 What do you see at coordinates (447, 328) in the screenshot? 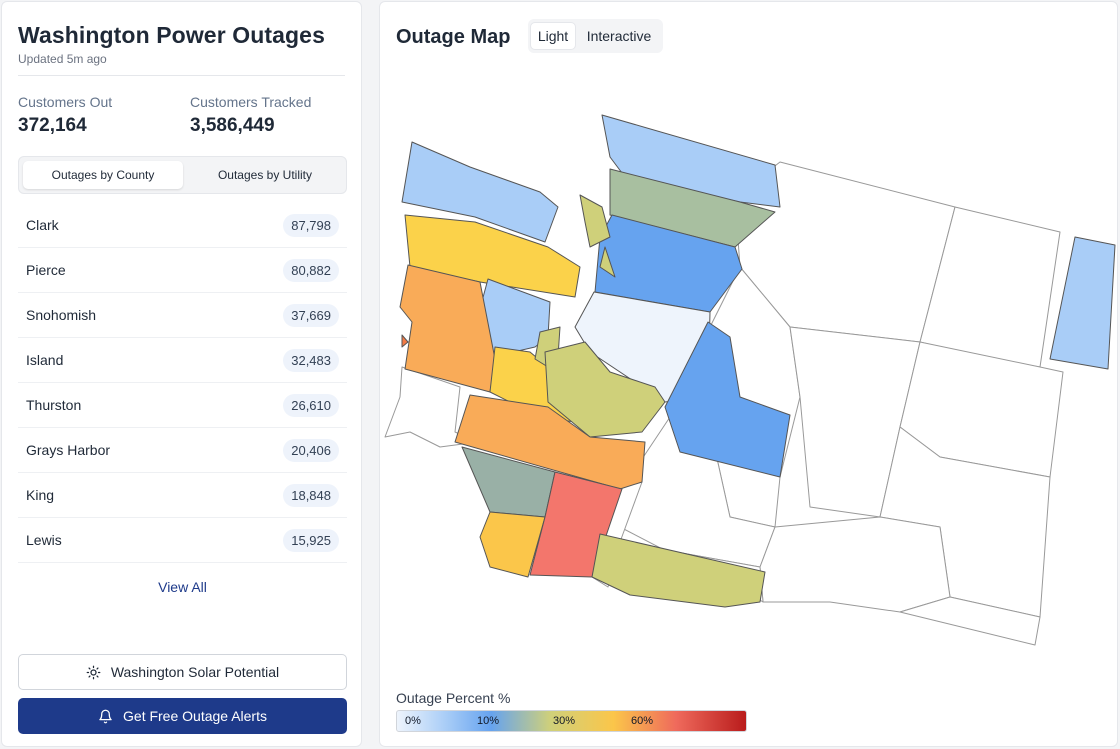
I see `county-grays-harbor` at bounding box center [447, 328].